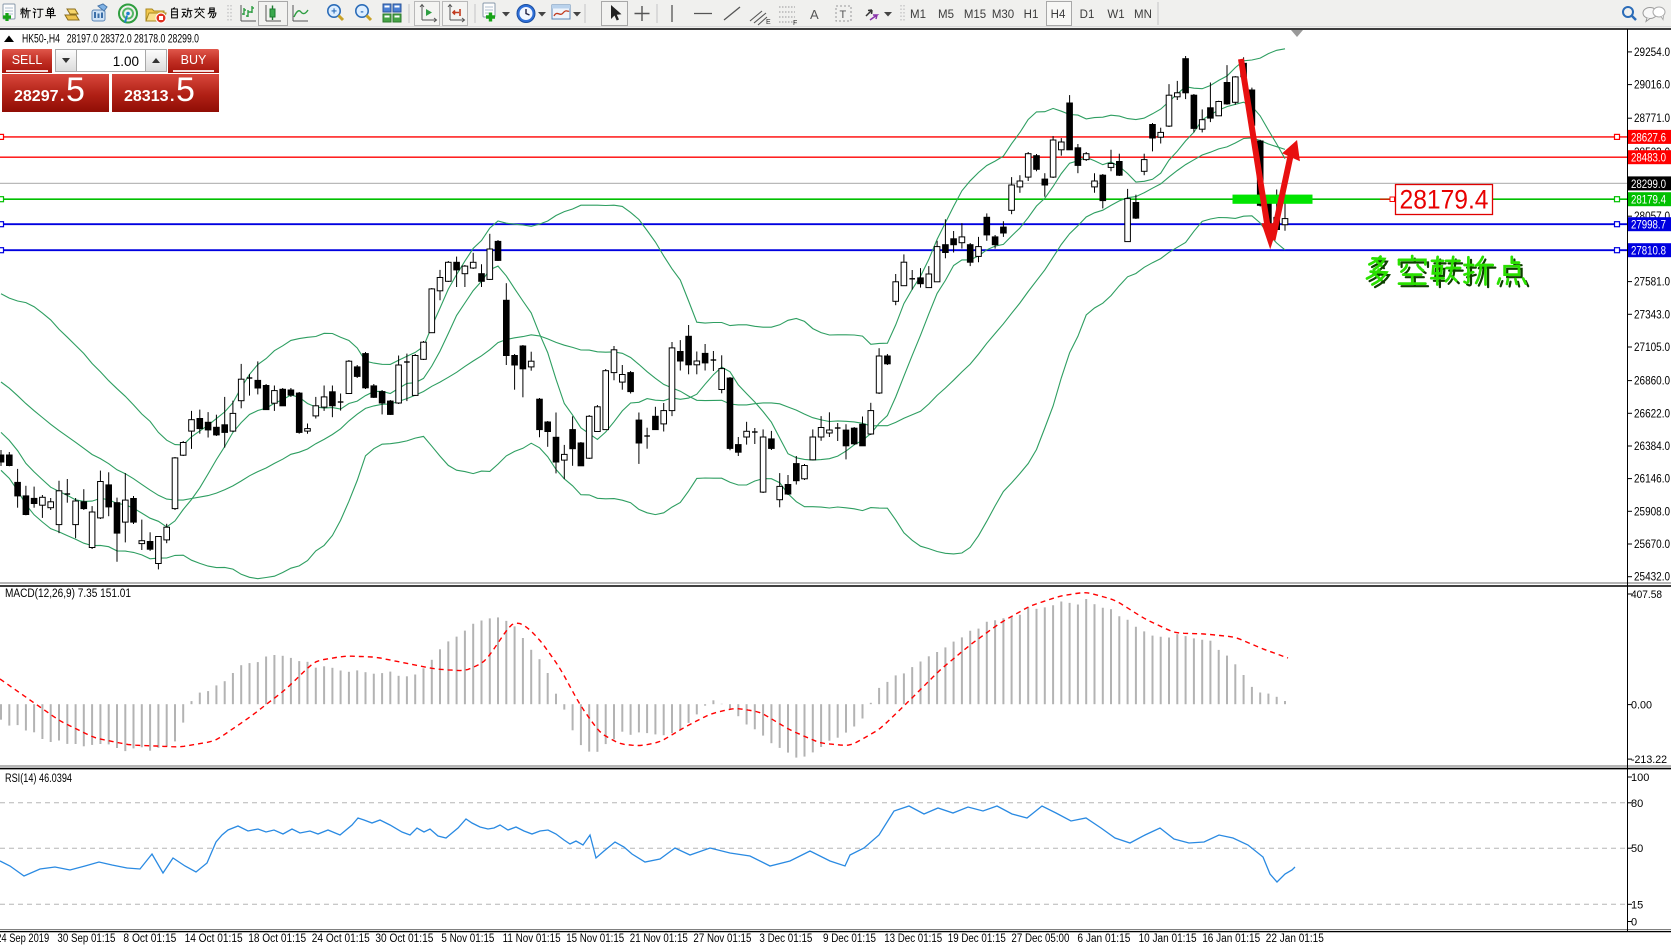  I want to click on svg-text: M30, so click(1003, 15).